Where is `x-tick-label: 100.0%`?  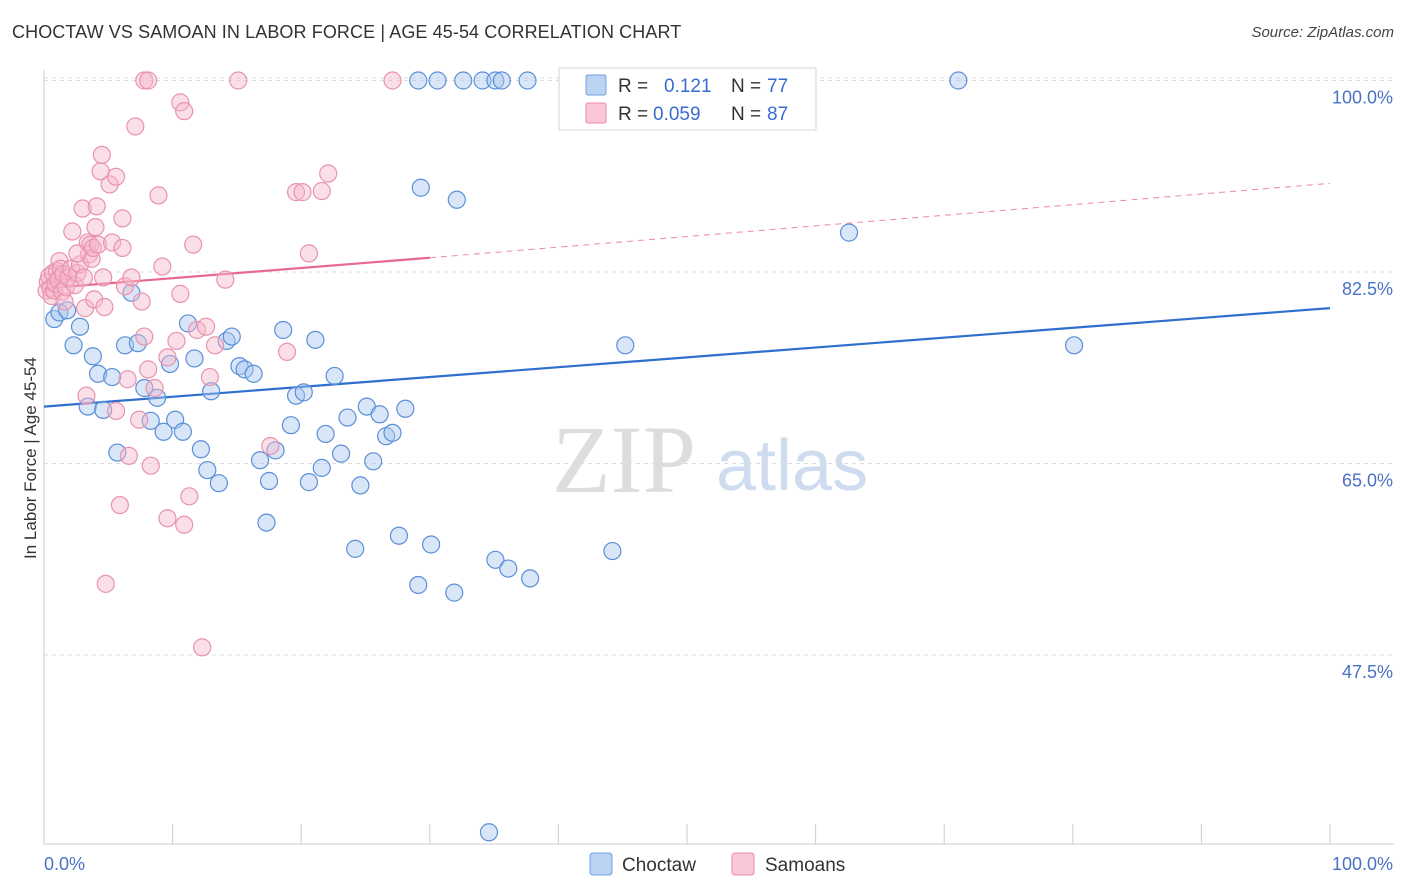 x-tick-label: 100.0% is located at coordinates (1362, 864).